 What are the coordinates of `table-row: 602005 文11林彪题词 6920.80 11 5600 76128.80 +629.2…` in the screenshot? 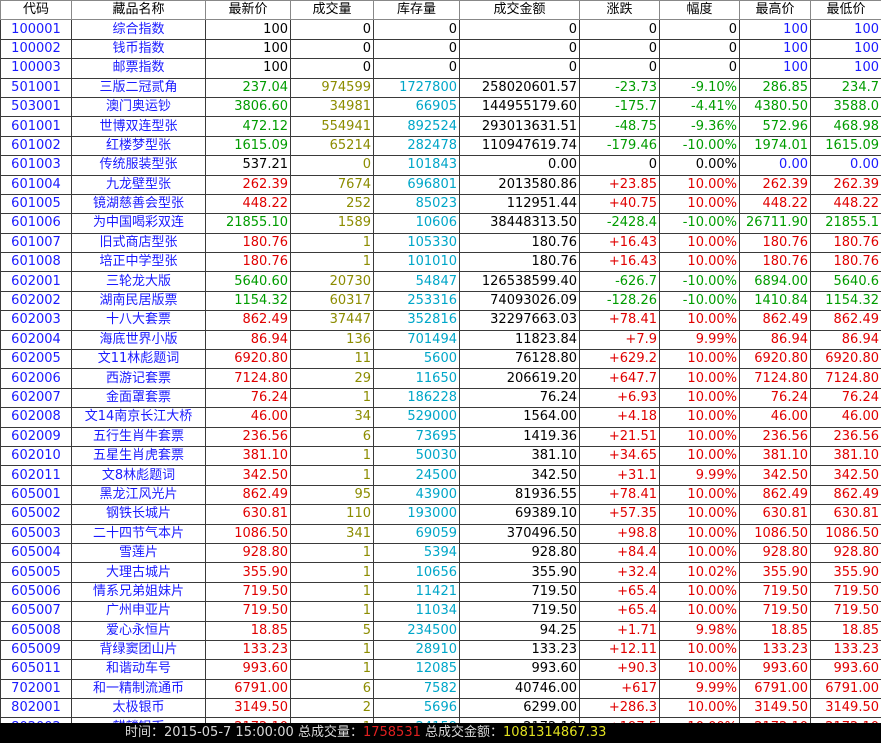 It's located at (440, 359).